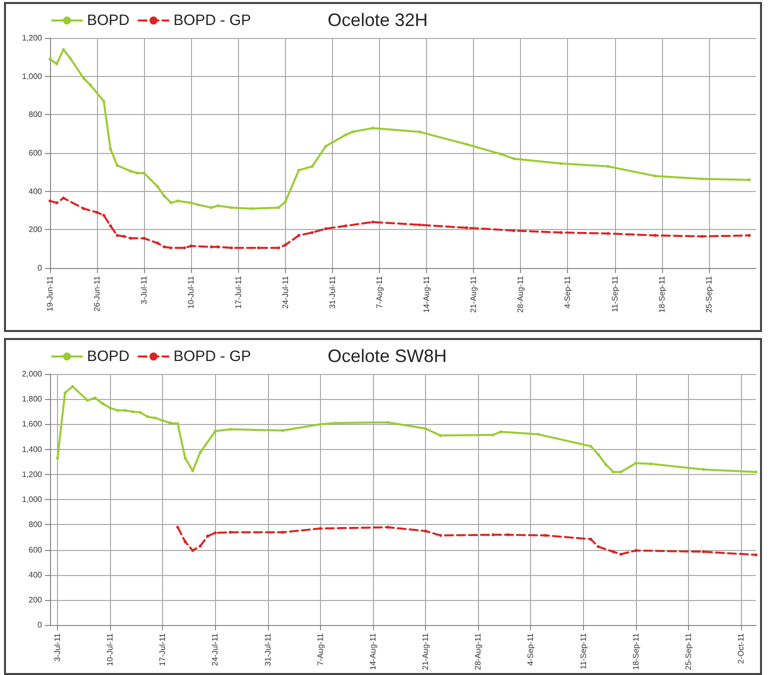 Image resolution: width=768 pixels, height=675 pixels. Describe the element at coordinates (97, 293) in the screenshot. I see `x-tick-label: 26-Jun-11` at that location.